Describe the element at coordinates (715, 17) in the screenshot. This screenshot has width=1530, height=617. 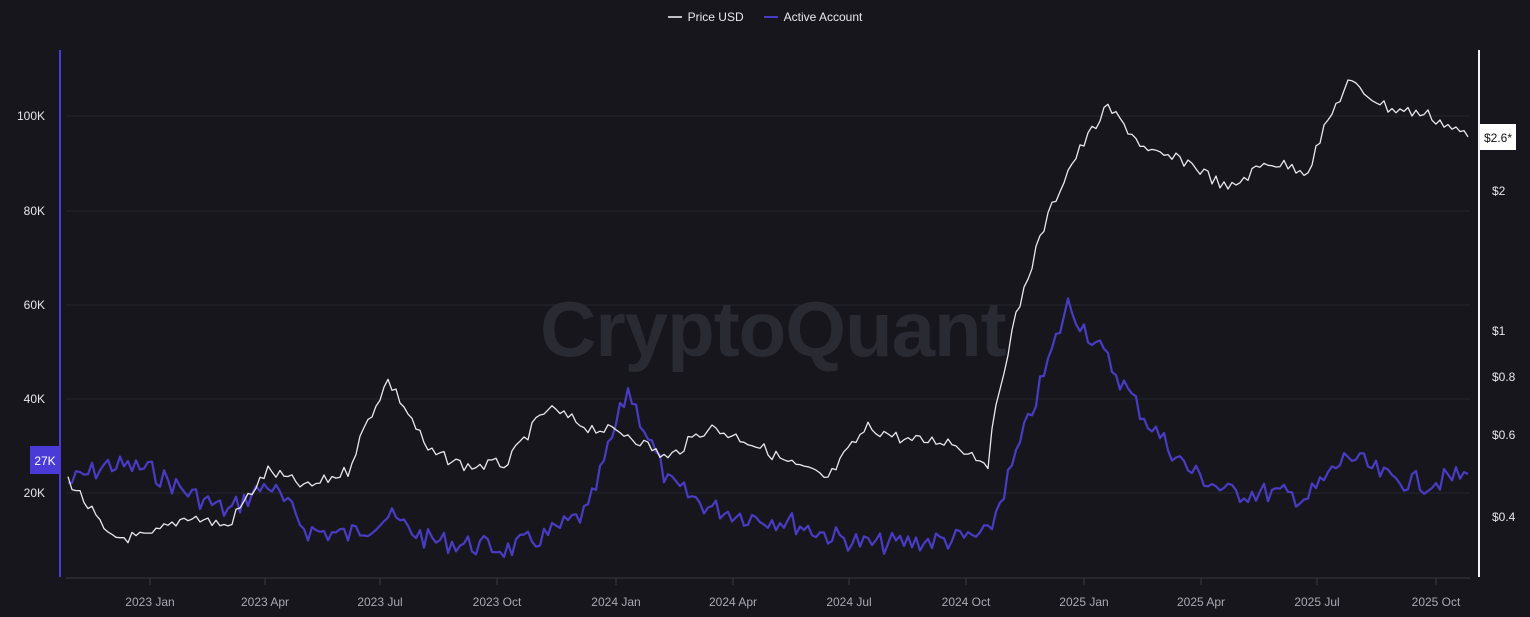
I see `legend-label-price-usd: Price USD` at that location.